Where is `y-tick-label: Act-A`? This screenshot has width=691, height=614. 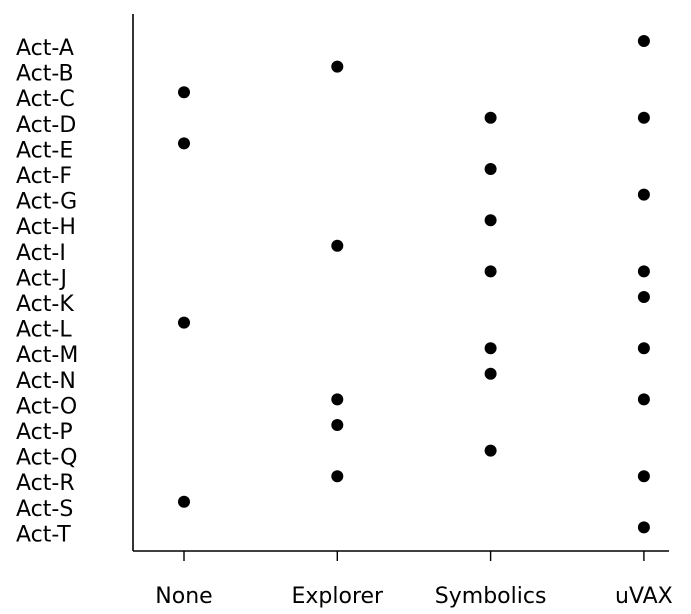 y-tick-label: Act-A is located at coordinates (45, 48).